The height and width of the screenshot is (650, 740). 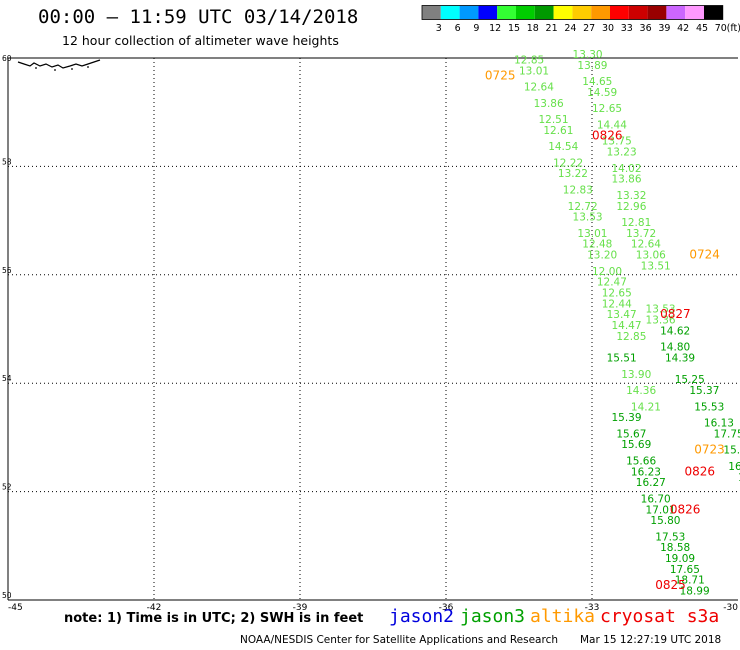 What do you see at coordinates (646, 28) in the screenshot?
I see `scale-label: 36` at bounding box center [646, 28].